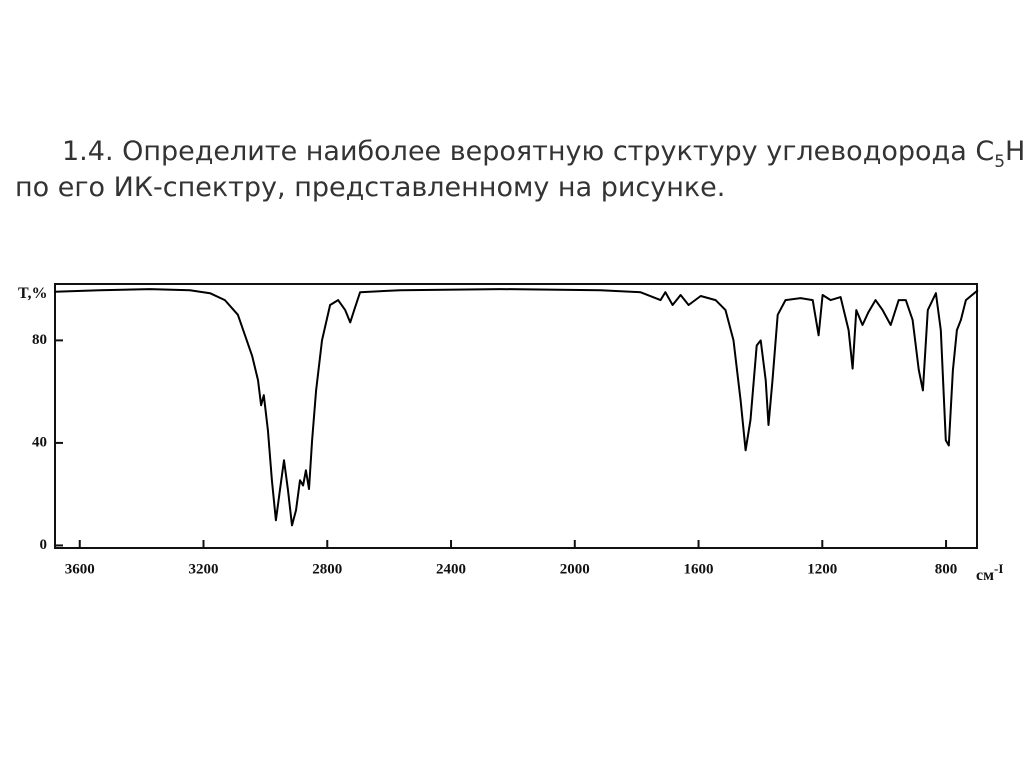 This screenshot has height=767, width=1024. I want to click on y-axis-label: T,%, so click(32, 293).